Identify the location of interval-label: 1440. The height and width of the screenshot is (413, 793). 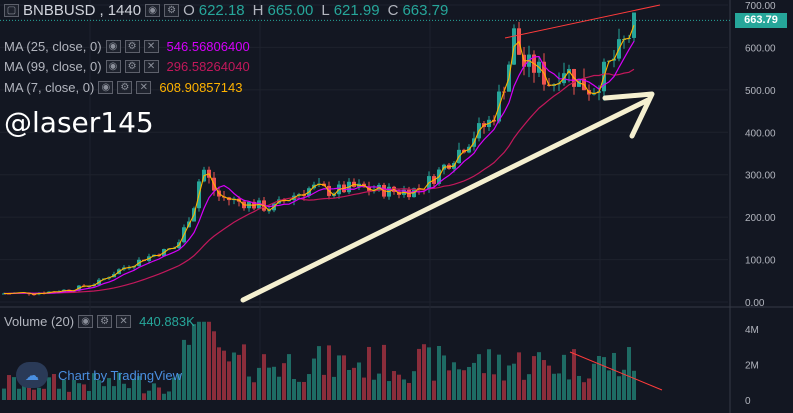
(124, 10).